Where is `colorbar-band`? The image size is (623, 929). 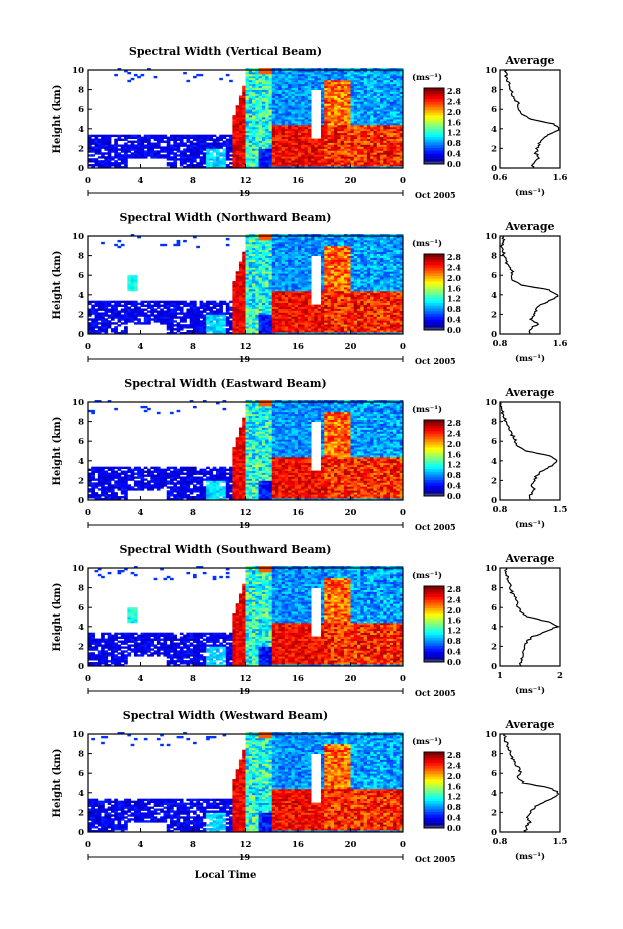 colorbar-band is located at coordinates (434, 155).